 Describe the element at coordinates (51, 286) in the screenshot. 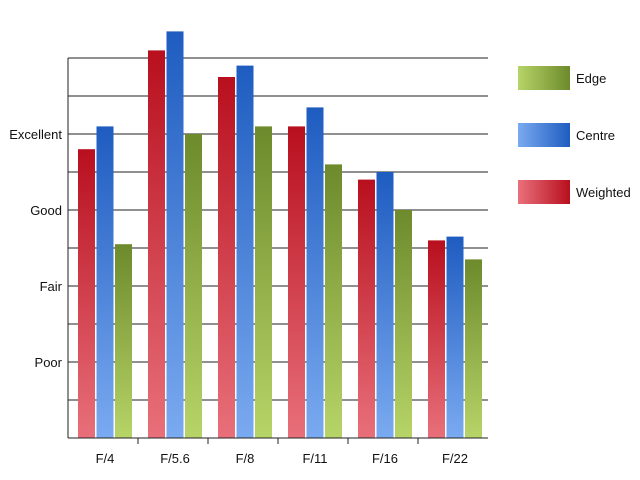

I see `y-tick-label: Fair` at that location.